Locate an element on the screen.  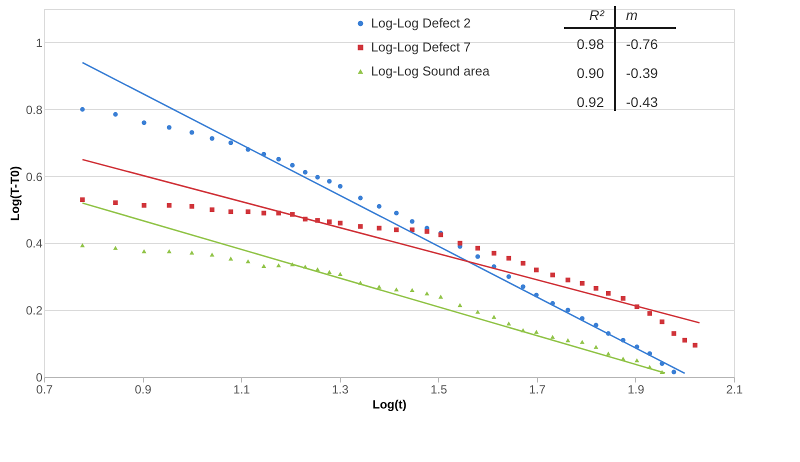
annotation: R² is located at coordinates (597, 15).